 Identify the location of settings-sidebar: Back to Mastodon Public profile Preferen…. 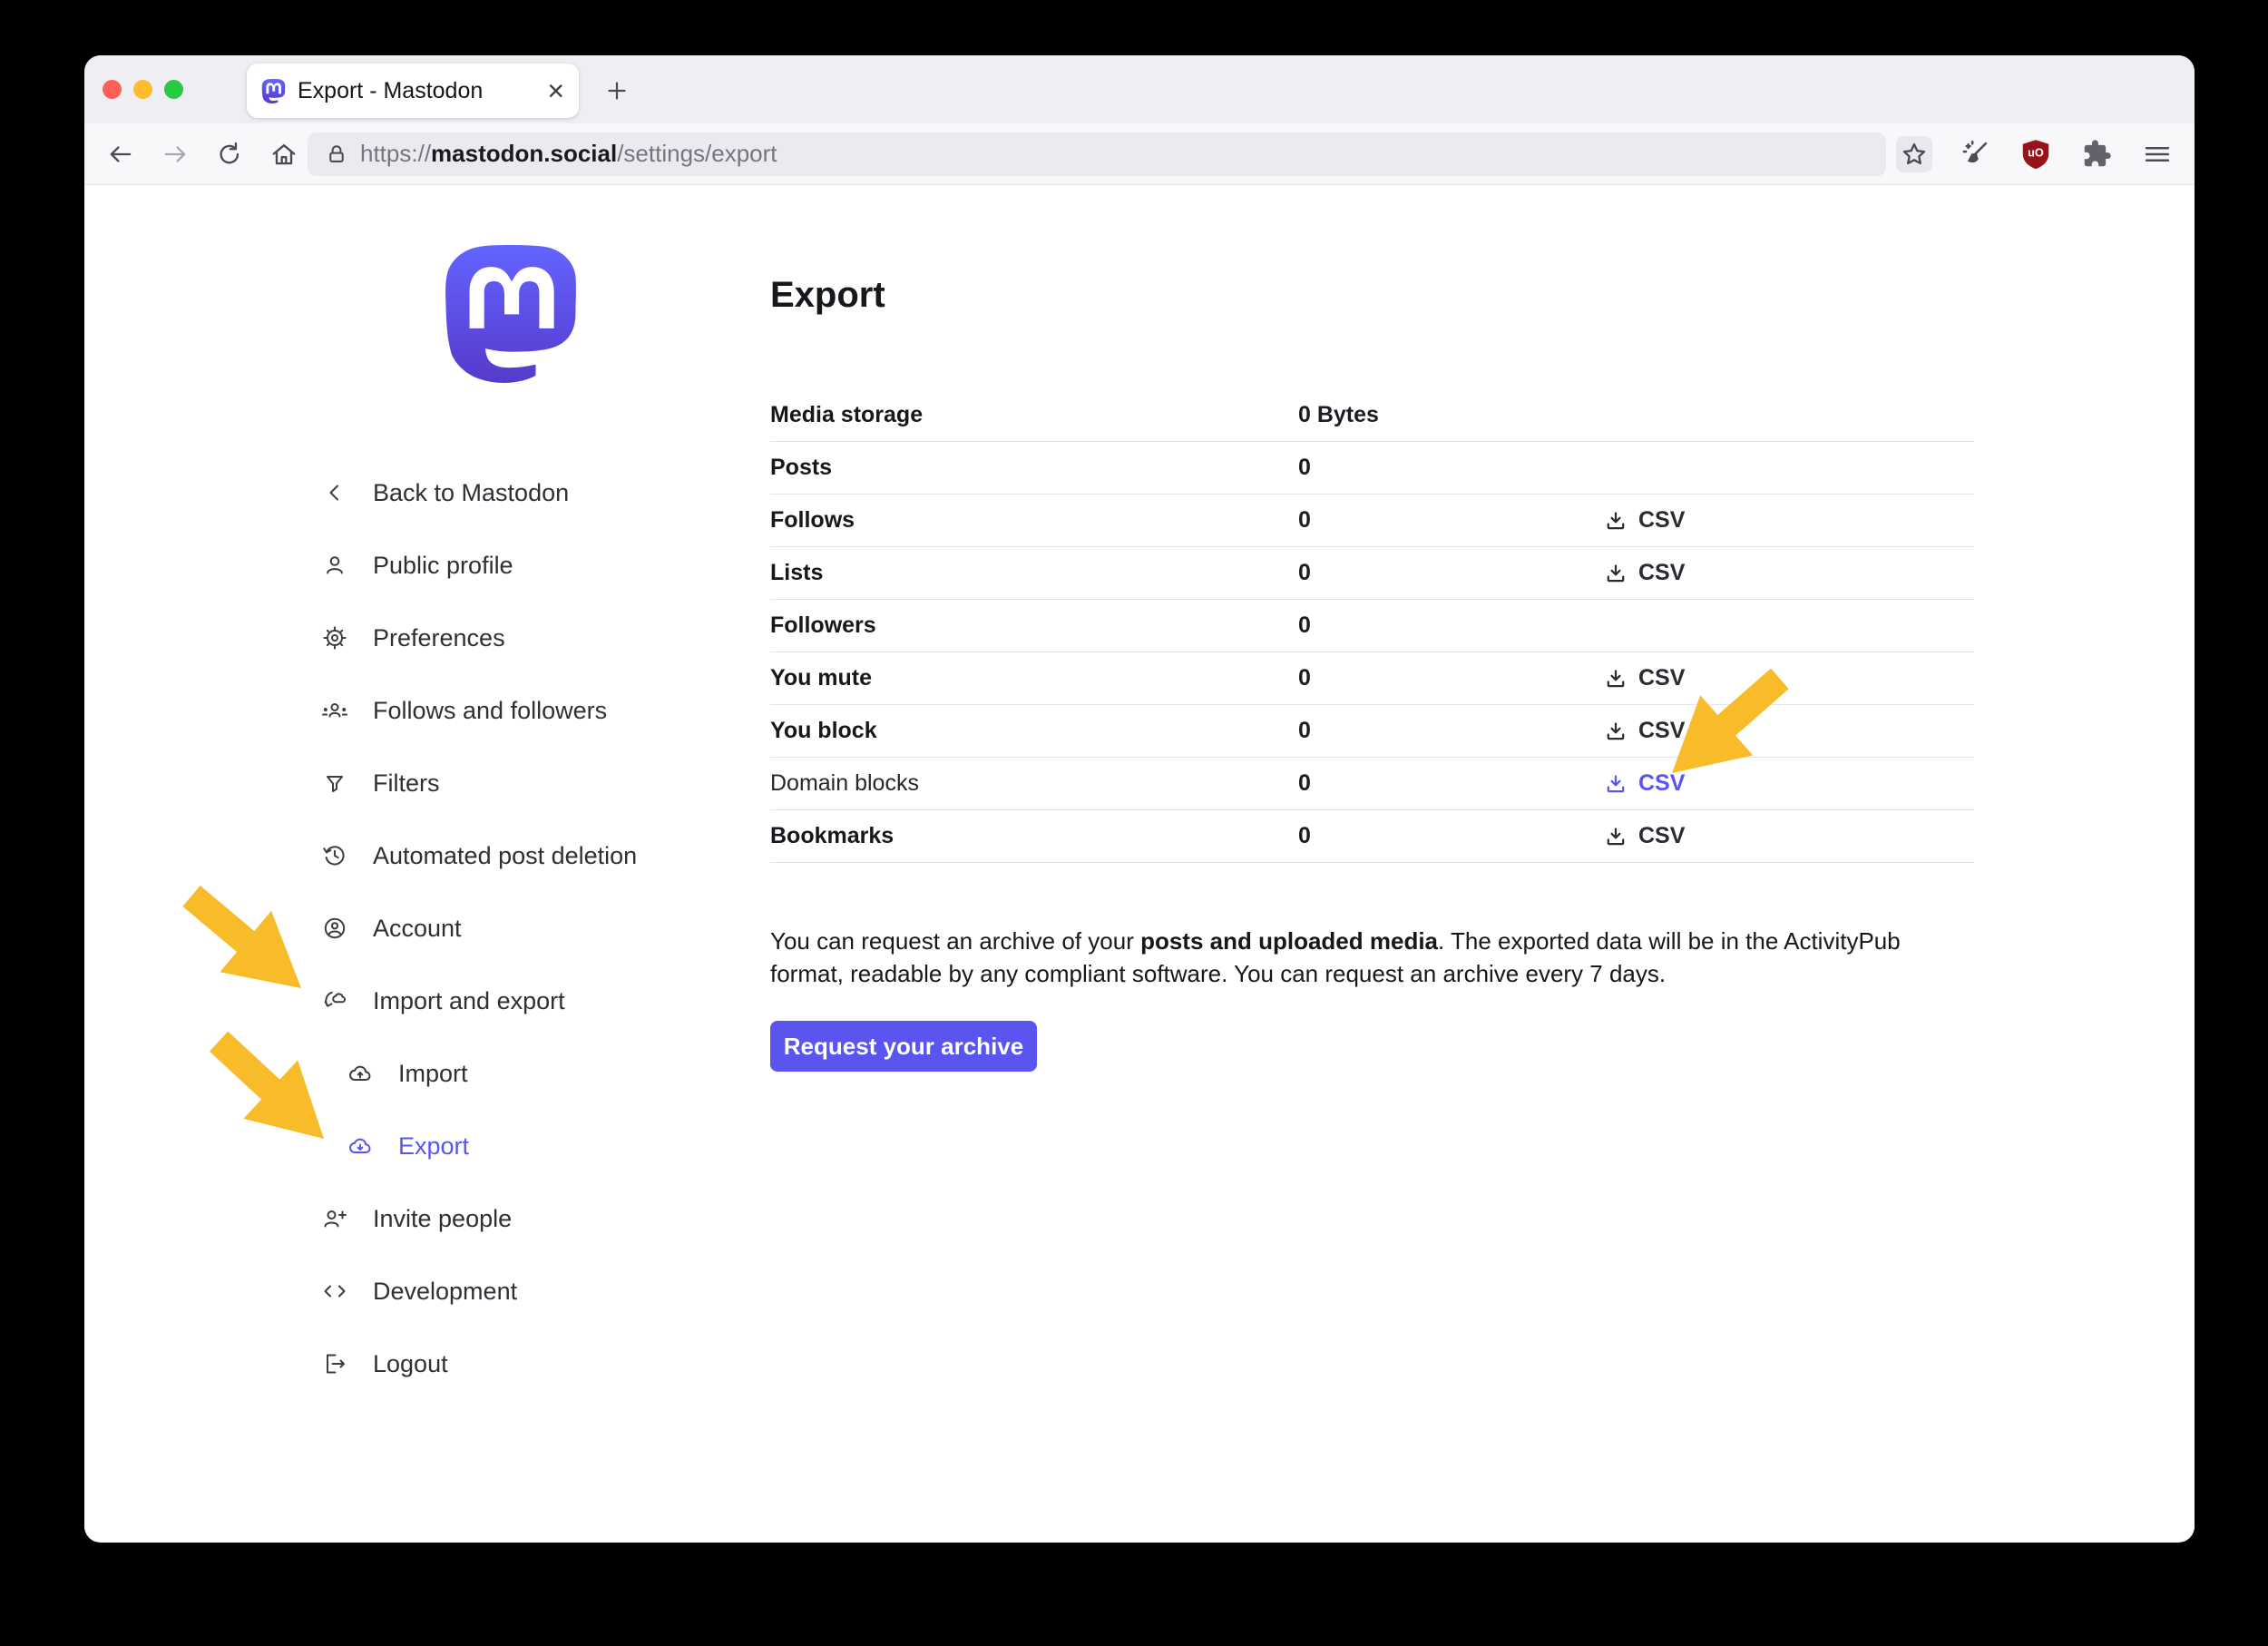
(478, 928).